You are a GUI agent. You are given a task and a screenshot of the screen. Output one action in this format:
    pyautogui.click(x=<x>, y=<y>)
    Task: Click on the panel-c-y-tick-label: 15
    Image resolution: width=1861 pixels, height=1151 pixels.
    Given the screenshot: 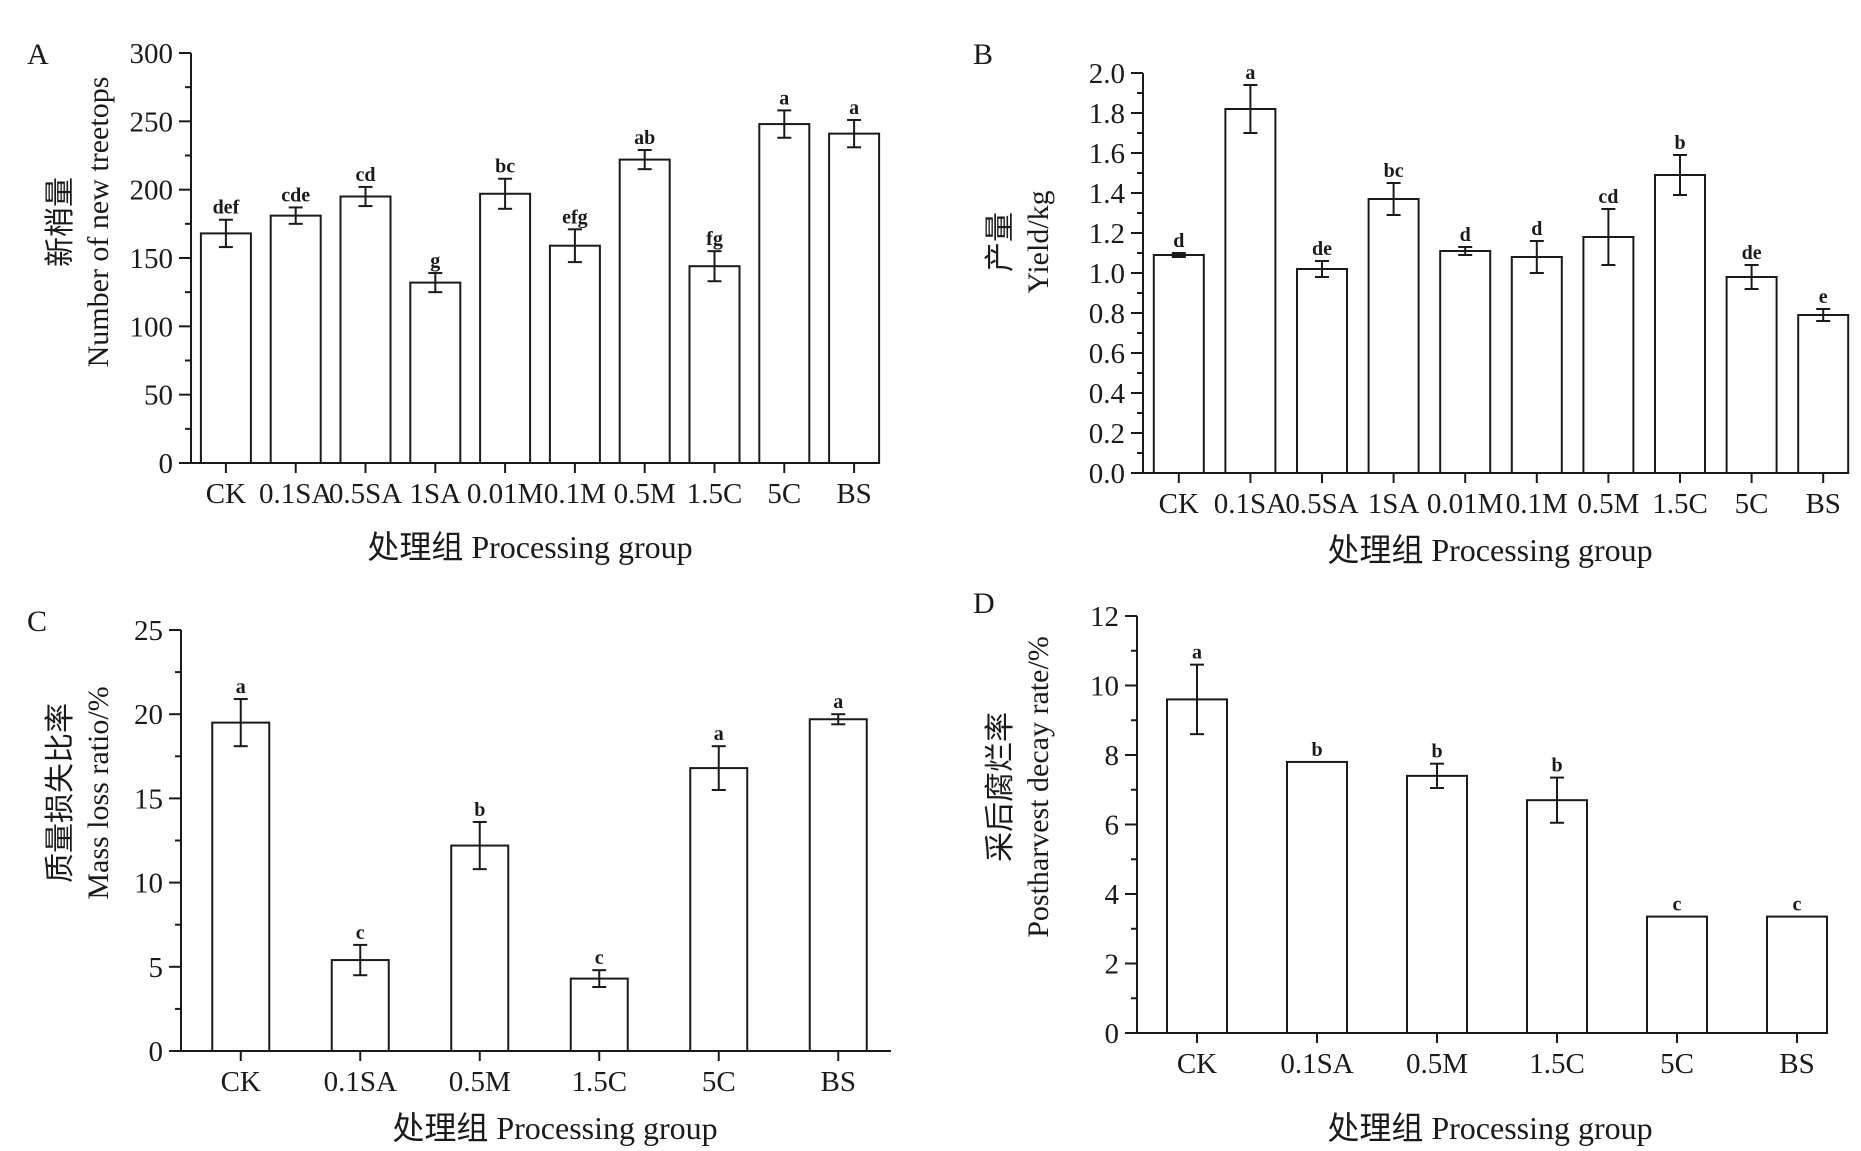 What is the action you would take?
    pyautogui.click(x=148, y=799)
    